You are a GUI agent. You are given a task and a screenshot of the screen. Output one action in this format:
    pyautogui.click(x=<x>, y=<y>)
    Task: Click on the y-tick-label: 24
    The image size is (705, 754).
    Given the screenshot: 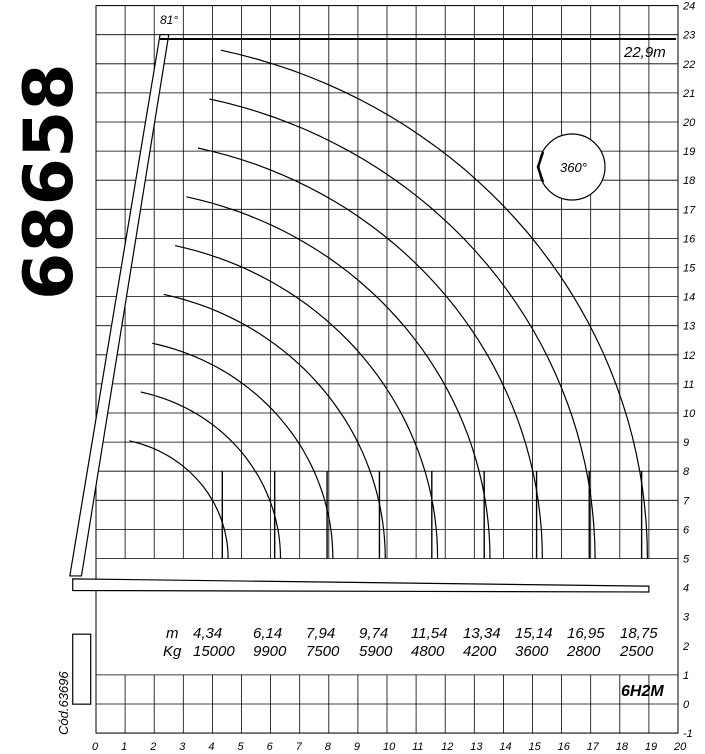 What is the action you would take?
    pyautogui.click(x=688, y=7)
    